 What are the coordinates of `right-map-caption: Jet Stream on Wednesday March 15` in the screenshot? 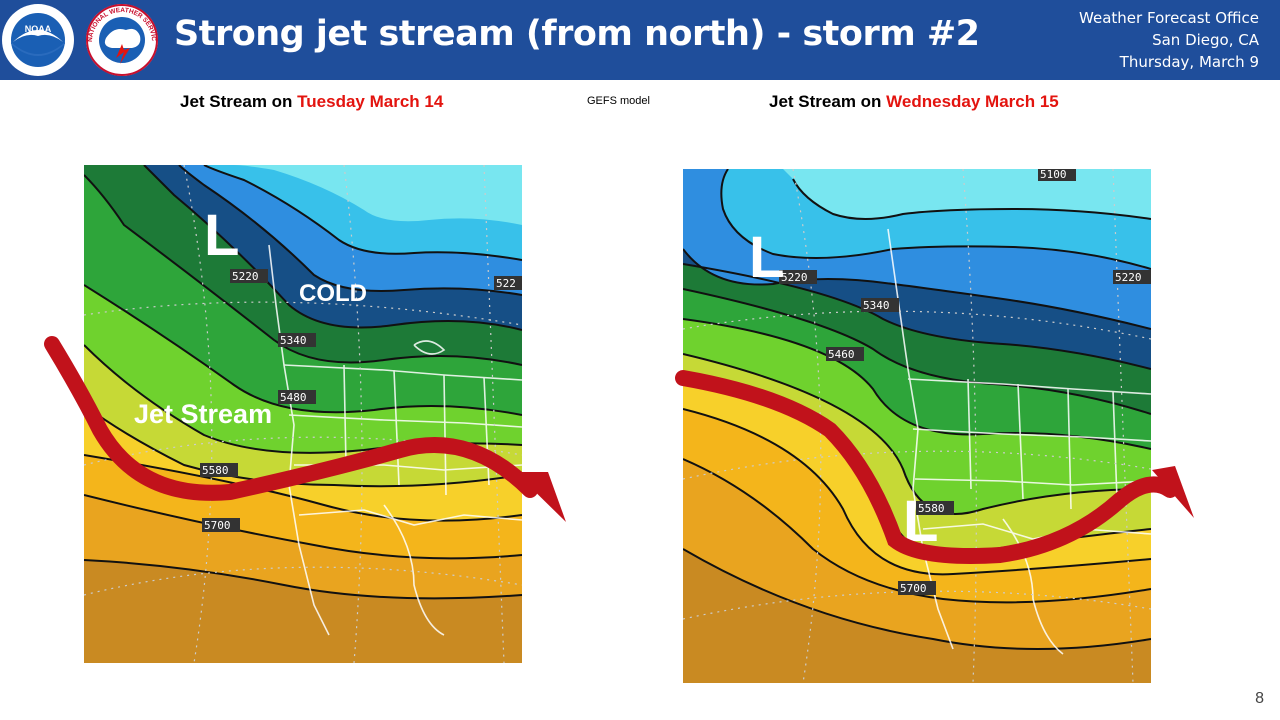 It's located at (914, 102).